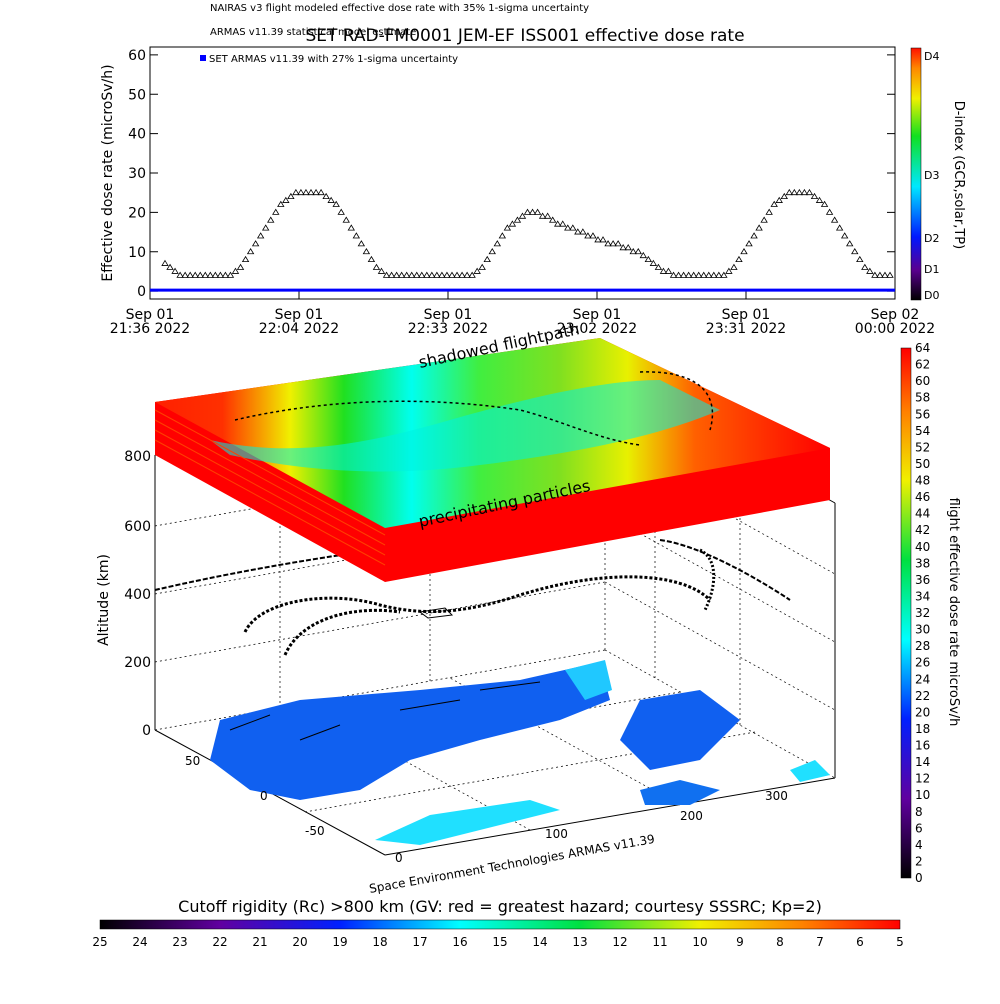 The image size is (1000, 1004). What do you see at coordinates (906, 613) in the screenshot?
I see `dose-rate-colorbar-bar` at bounding box center [906, 613].